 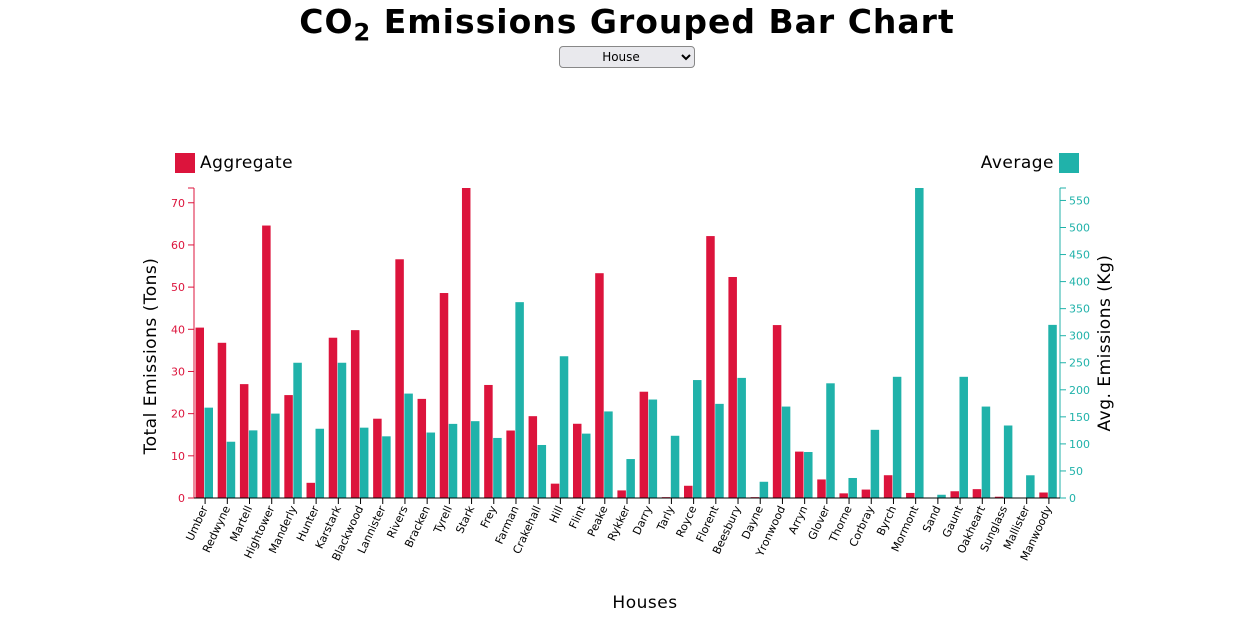 I want to click on bar-aggregate-peake, so click(x=599, y=385).